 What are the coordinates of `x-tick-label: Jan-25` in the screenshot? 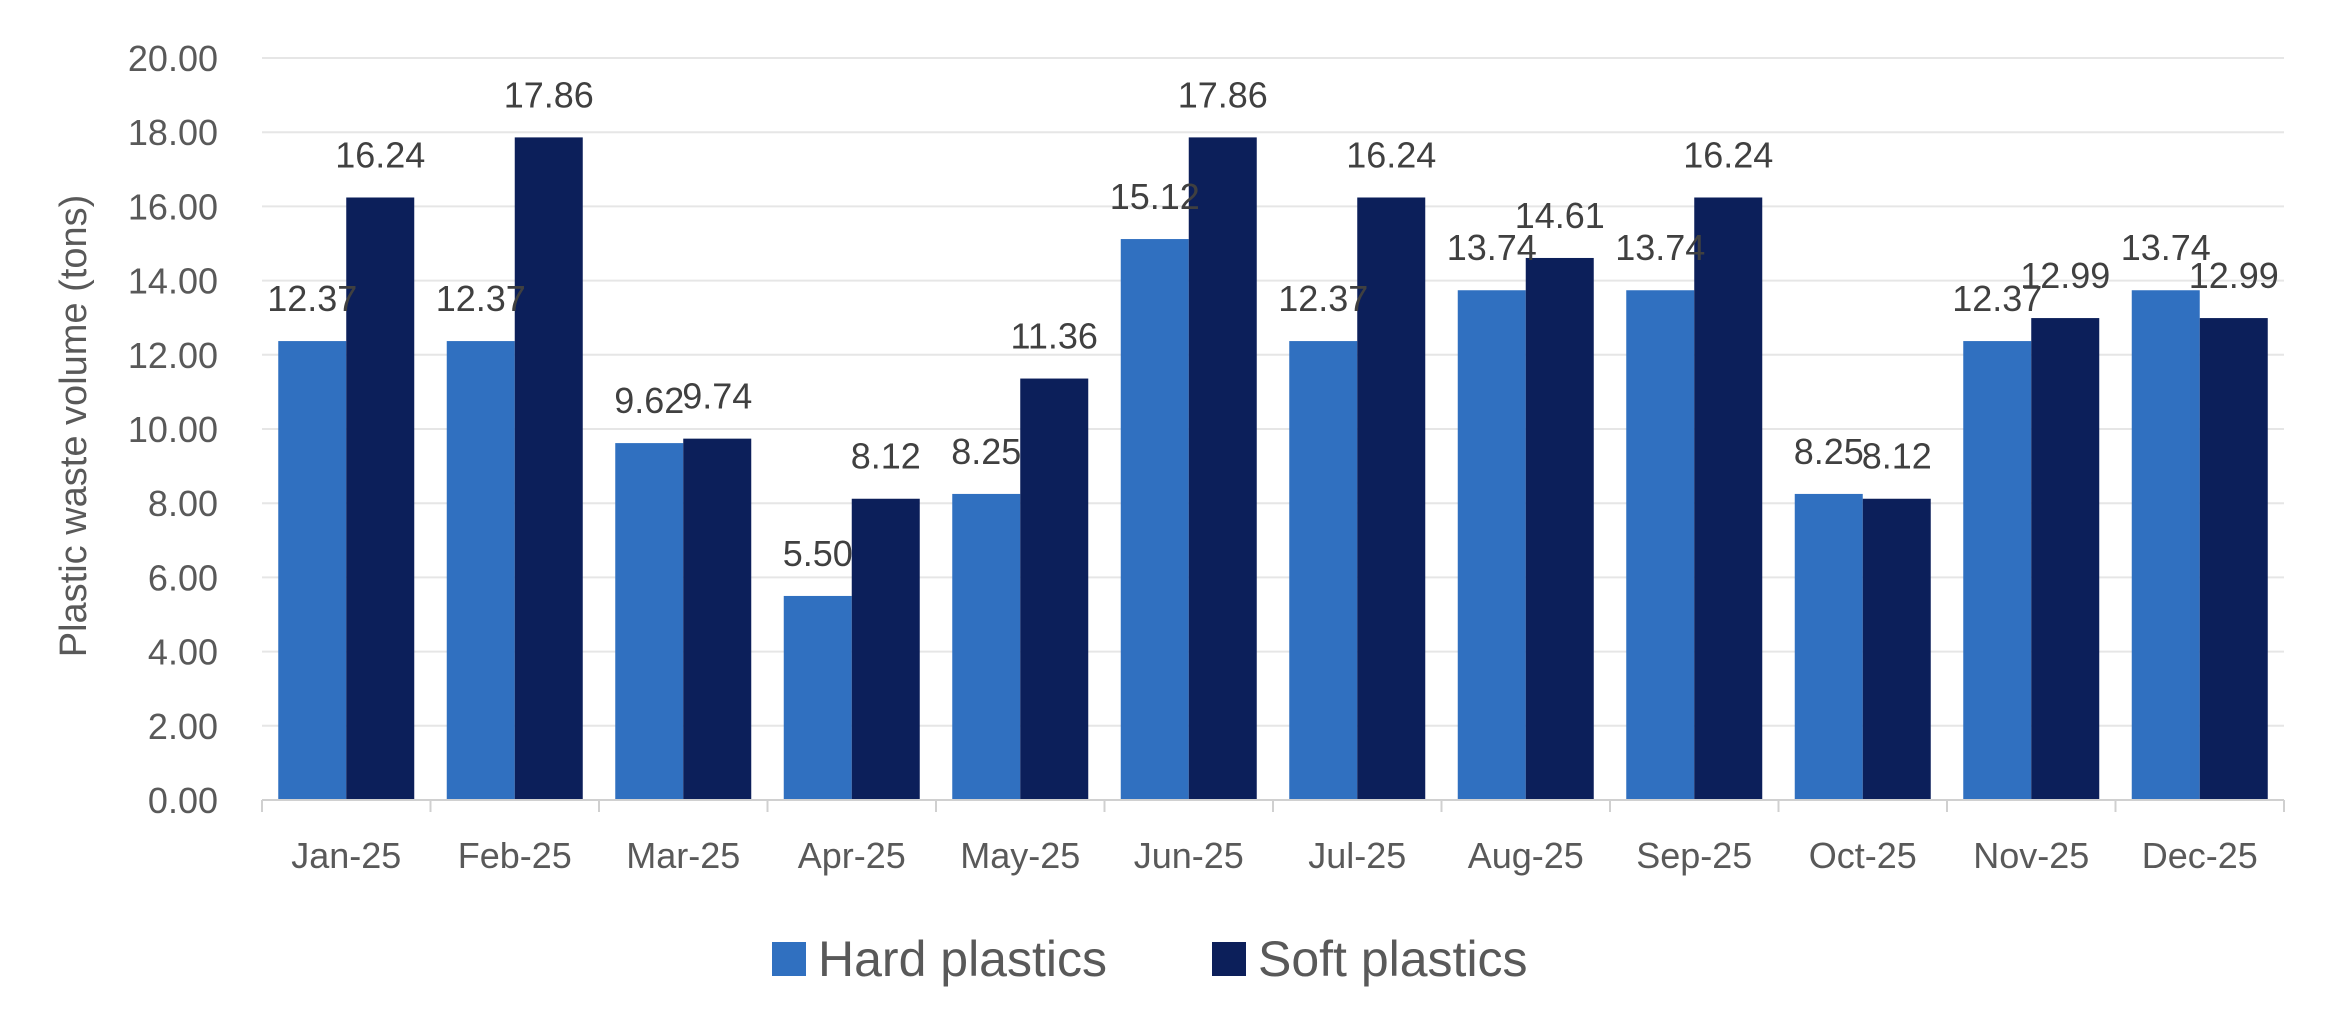 It's located at (346, 855).